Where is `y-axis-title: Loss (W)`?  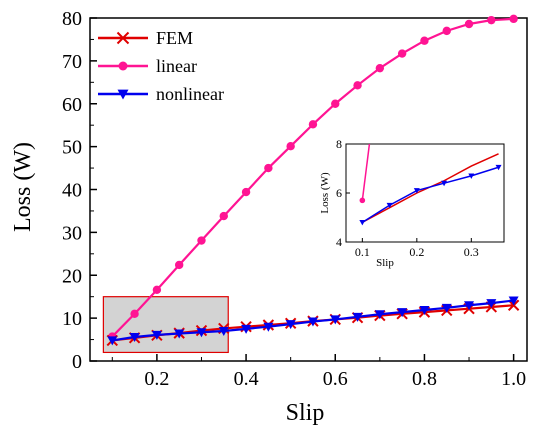
y-axis-title: Loss (W) is located at coordinates (23, 187).